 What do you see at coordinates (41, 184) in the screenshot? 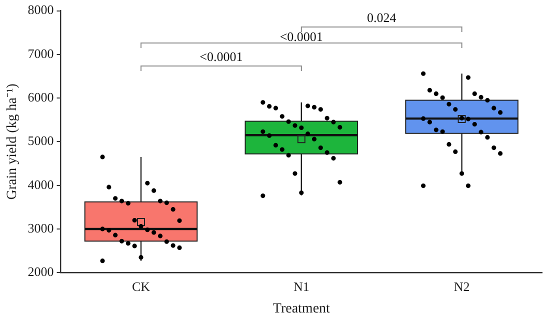
I see `y-tick-label: 4000` at bounding box center [41, 184].